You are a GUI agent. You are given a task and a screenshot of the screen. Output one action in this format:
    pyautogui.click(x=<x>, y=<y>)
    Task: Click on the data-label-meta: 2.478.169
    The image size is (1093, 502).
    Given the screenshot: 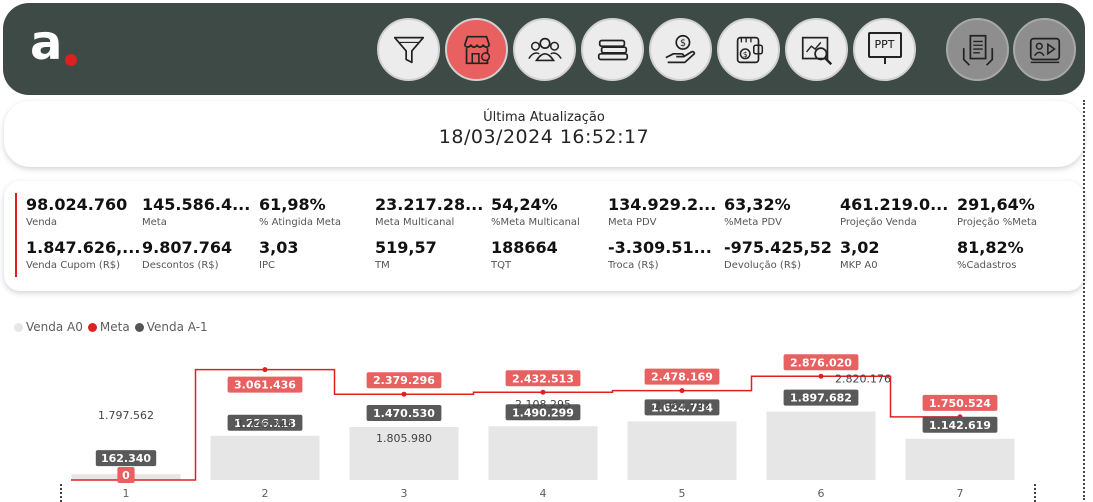 What is the action you would take?
    pyautogui.click(x=682, y=377)
    